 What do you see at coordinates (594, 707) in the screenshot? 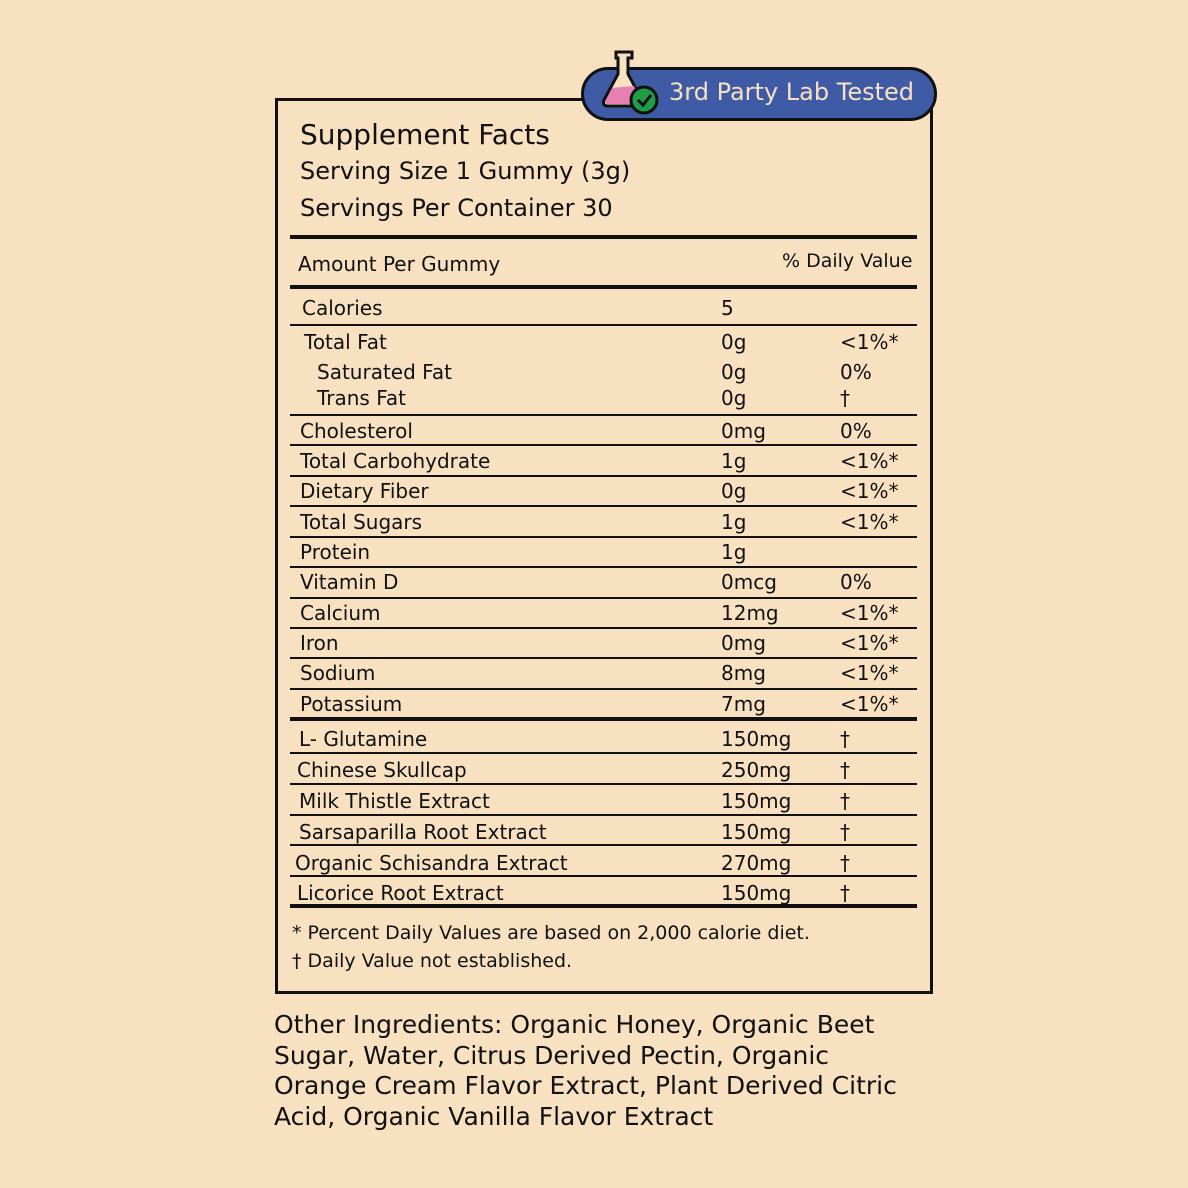
I see `nutrient-row: Potassium 7mg <1%*` at bounding box center [594, 707].